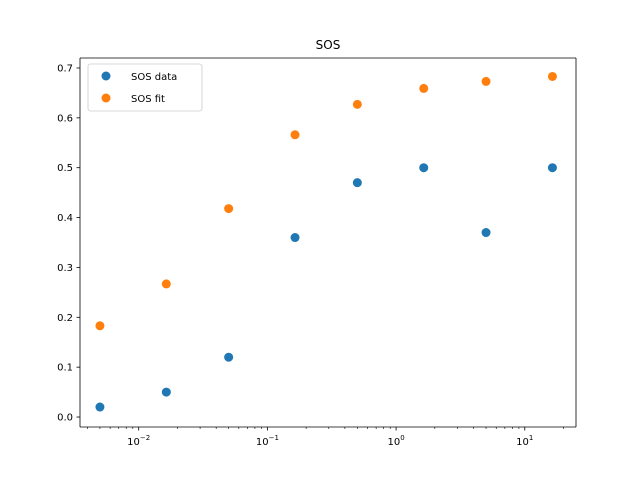  I want to click on y-tick-label: 0.3, so click(65, 268).